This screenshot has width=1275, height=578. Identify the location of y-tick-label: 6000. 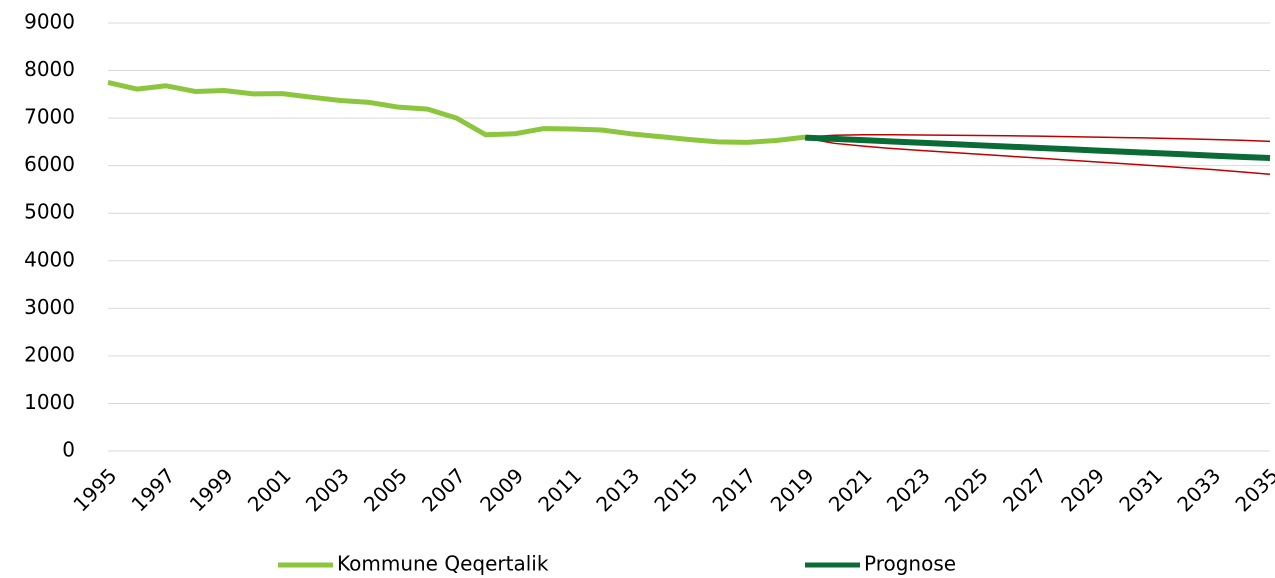
(49, 164).